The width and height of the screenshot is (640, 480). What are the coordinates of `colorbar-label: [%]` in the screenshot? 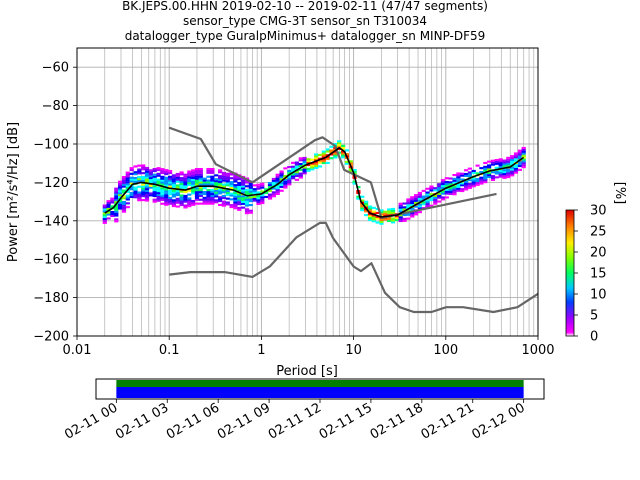 It's located at (619, 193).